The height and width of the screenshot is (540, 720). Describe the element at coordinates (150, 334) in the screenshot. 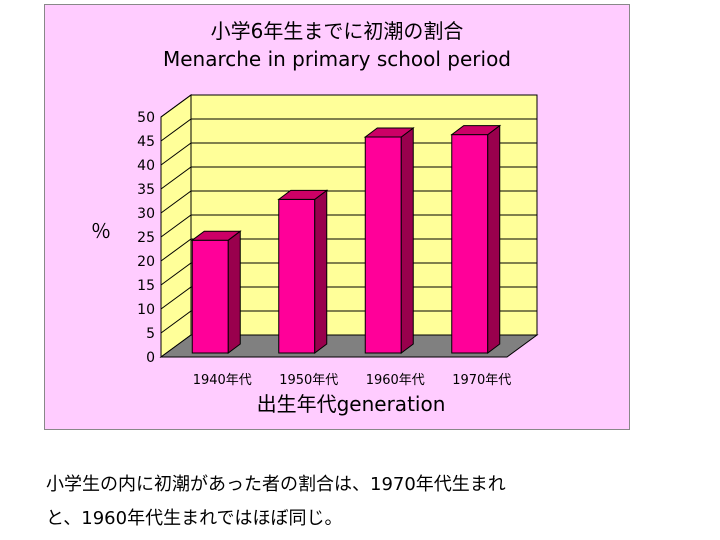

I see `y-tick-label: 5` at that location.